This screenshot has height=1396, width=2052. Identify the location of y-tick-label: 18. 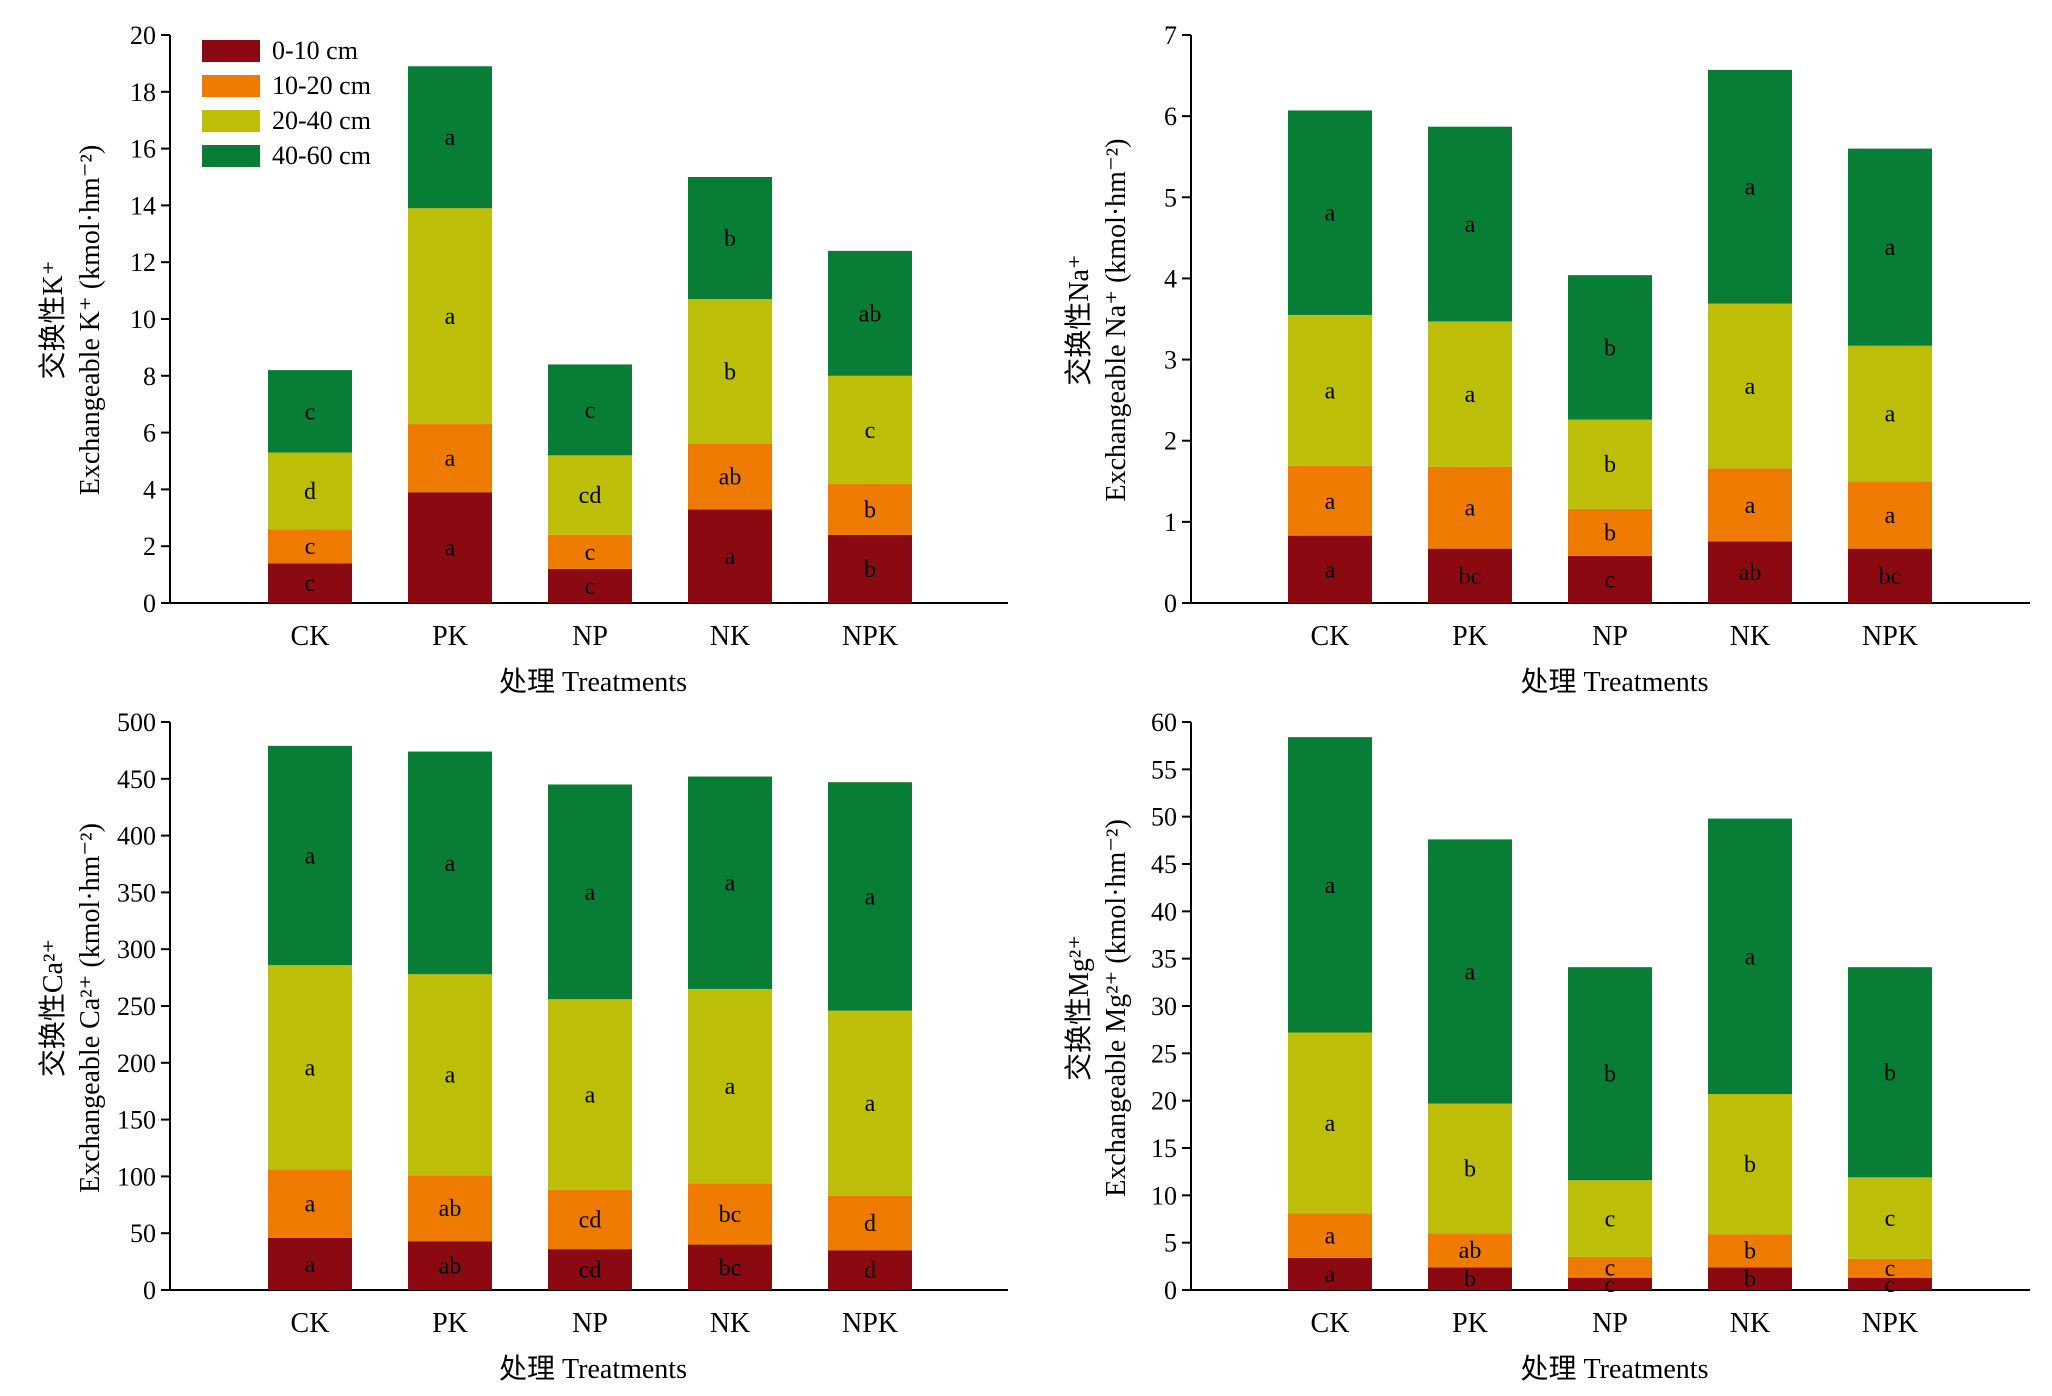
(143, 92).